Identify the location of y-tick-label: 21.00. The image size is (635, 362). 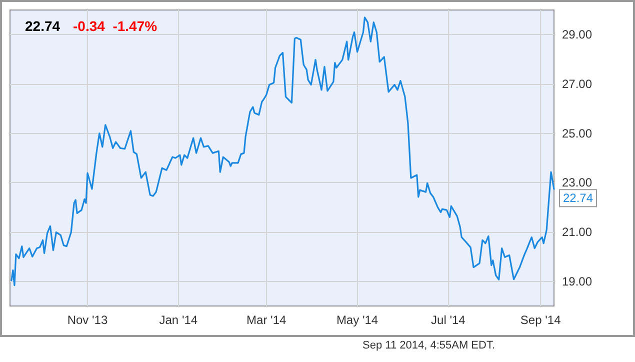
(577, 232).